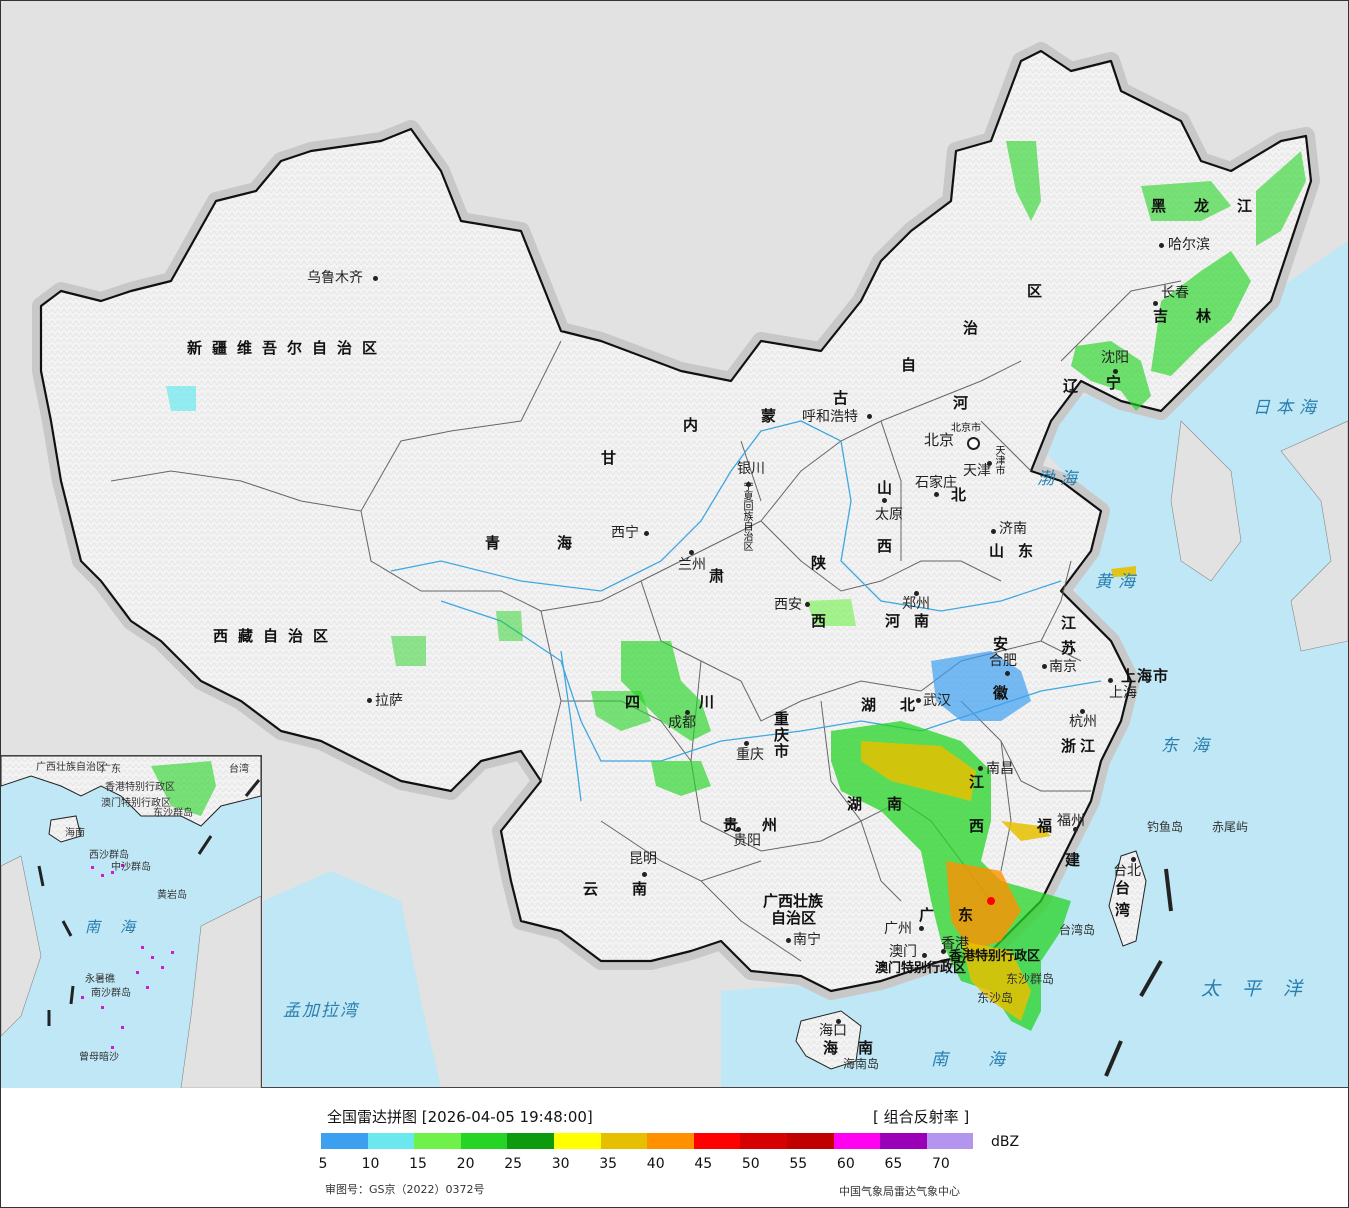 The width and height of the screenshot is (1349, 1208). What do you see at coordinates (1189, 245) in the screenshot?
I see `city-harbin: 哈尔滨` at bounding box center [1189, 245].